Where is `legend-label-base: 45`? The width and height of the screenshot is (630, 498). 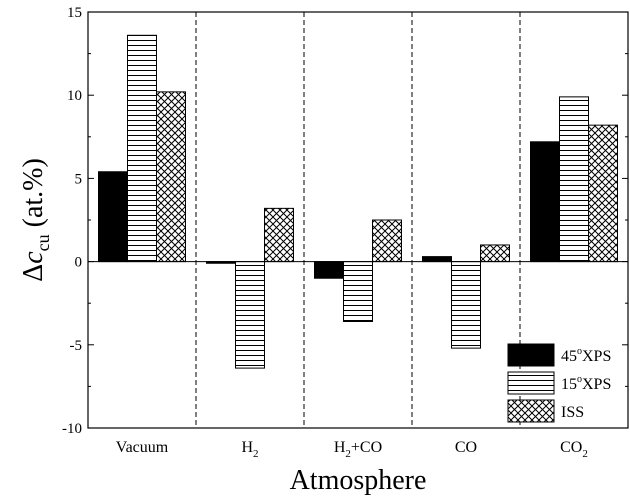 legend-label-base: 45 is located at coordinates (569, 356).